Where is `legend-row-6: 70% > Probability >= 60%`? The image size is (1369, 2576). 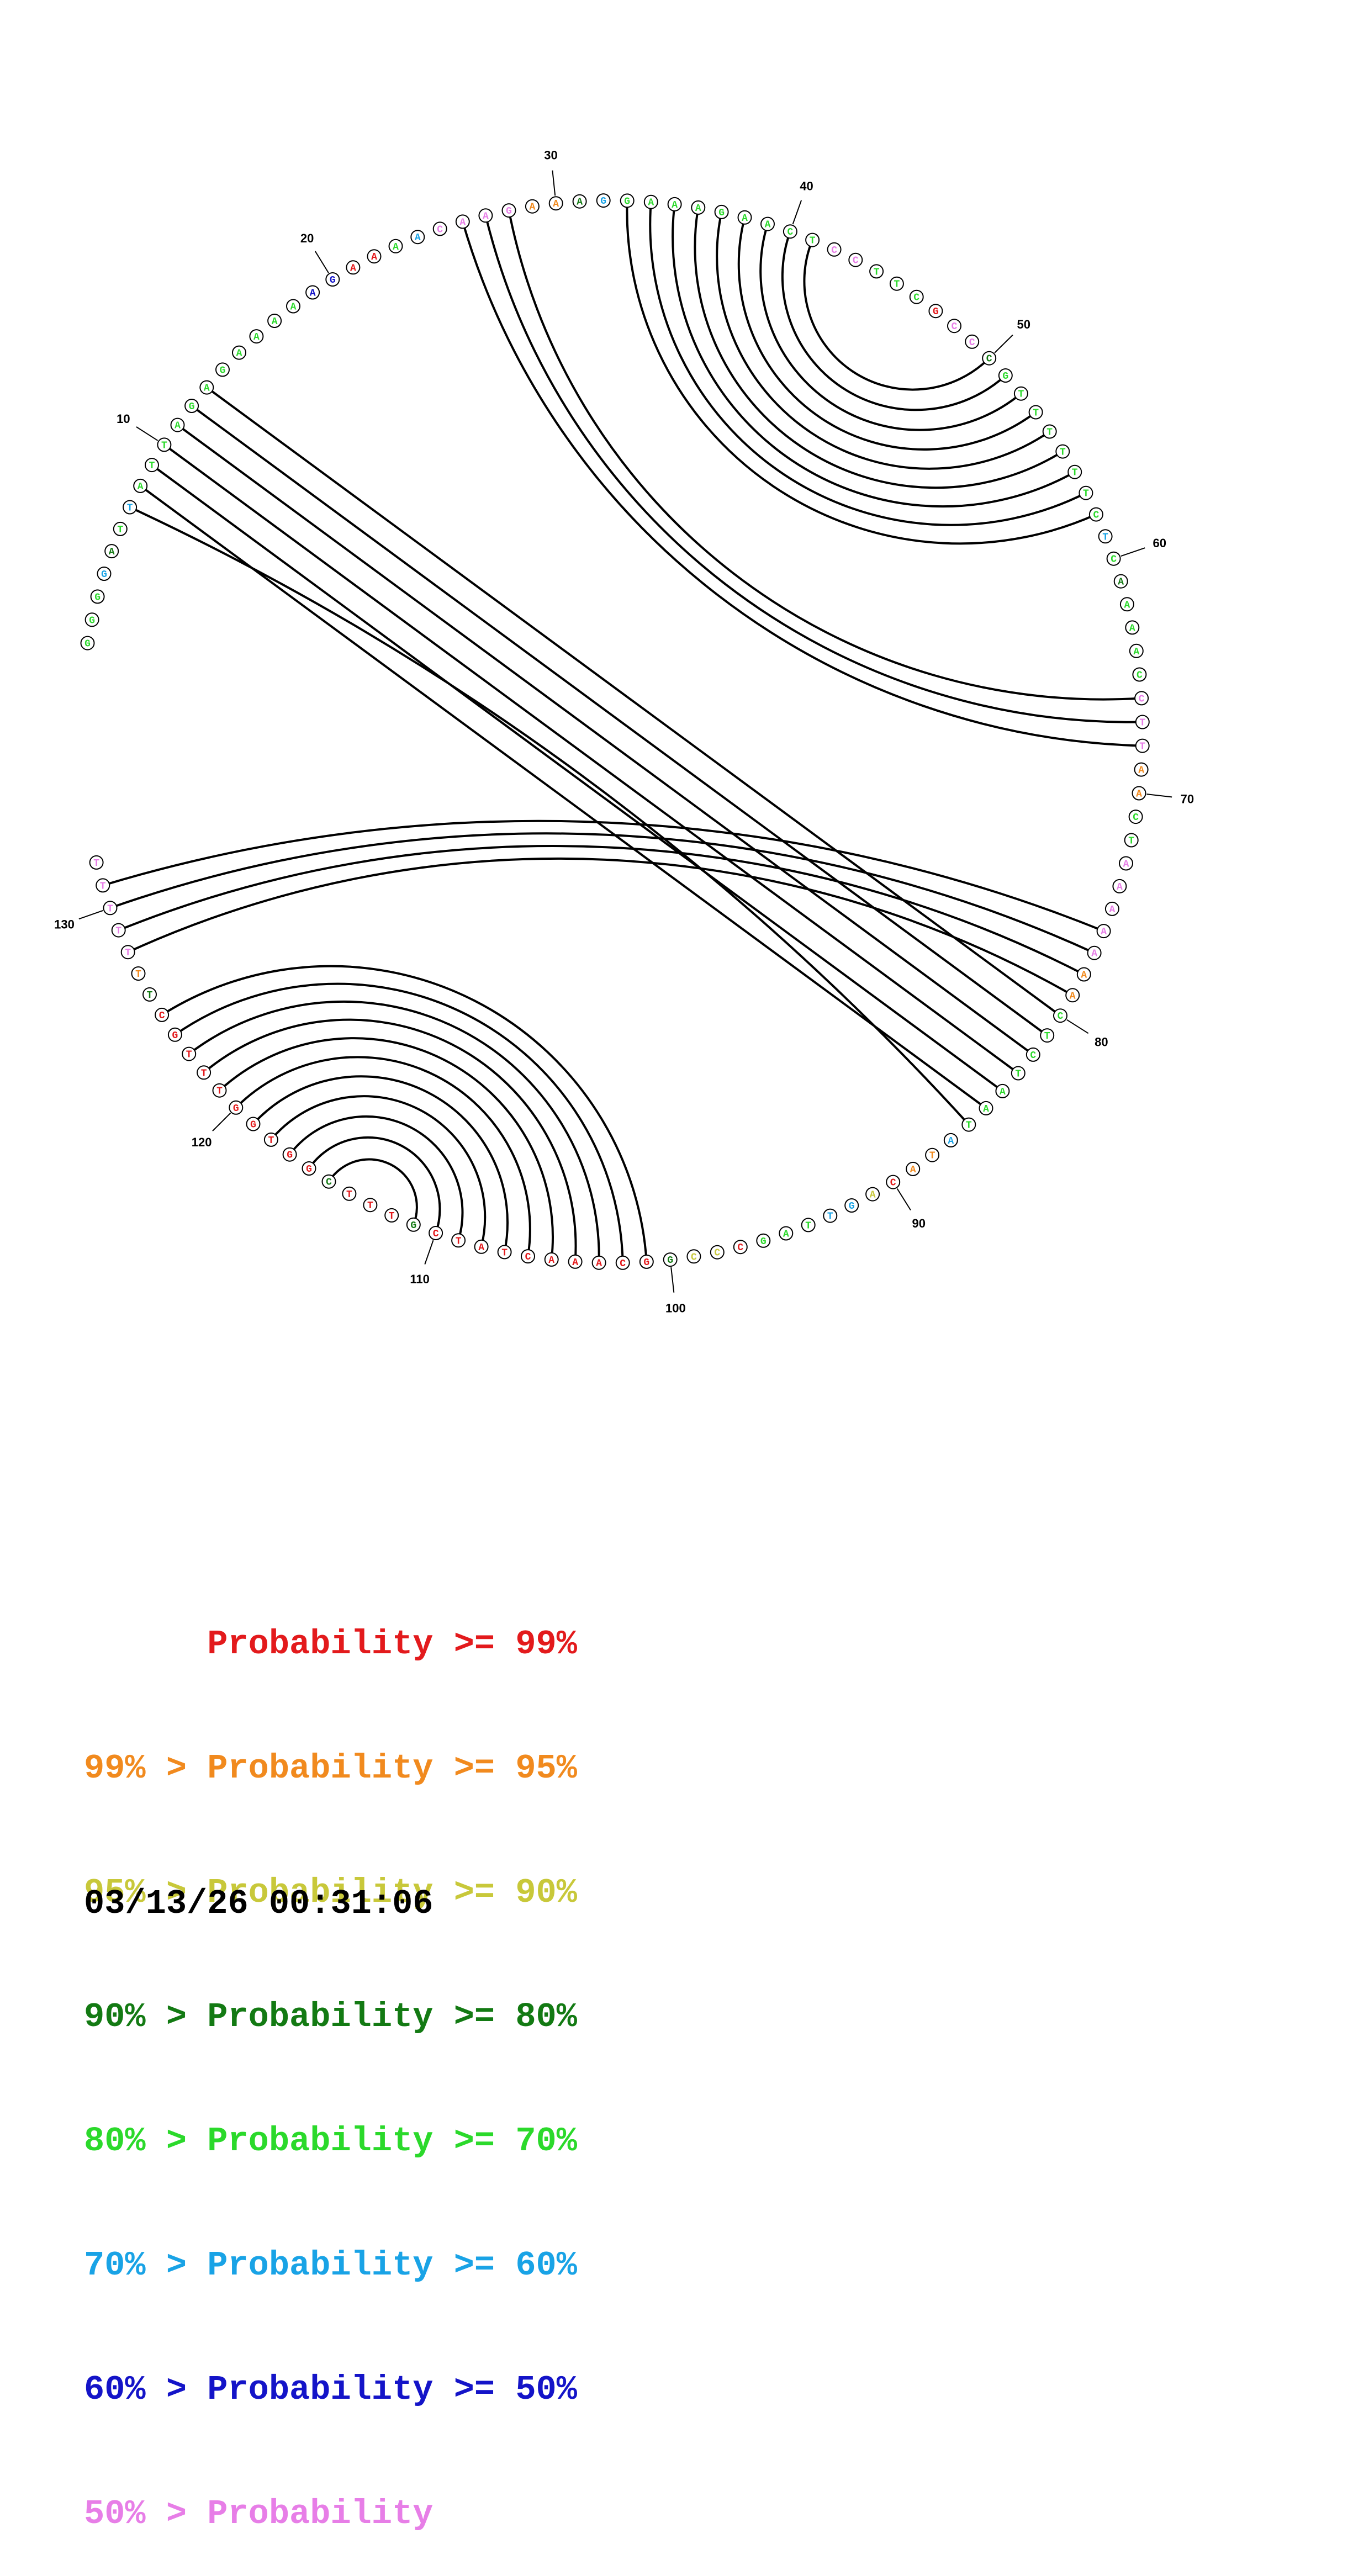 legend-row-6: 70% > Probability >= 60% is located at coordinates (330, 2265).